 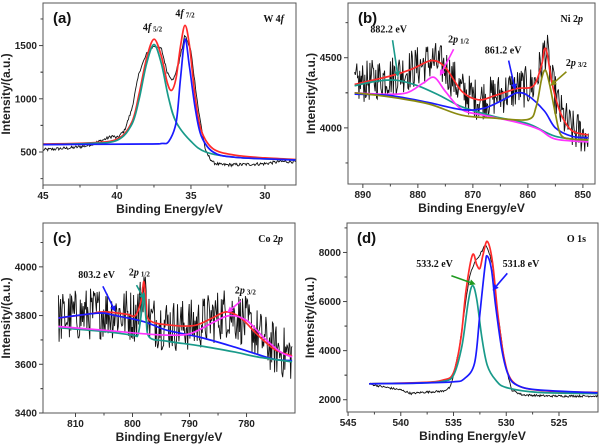 I want to click on annotation-label-sub: 7/2, so click(x=190, y=15).